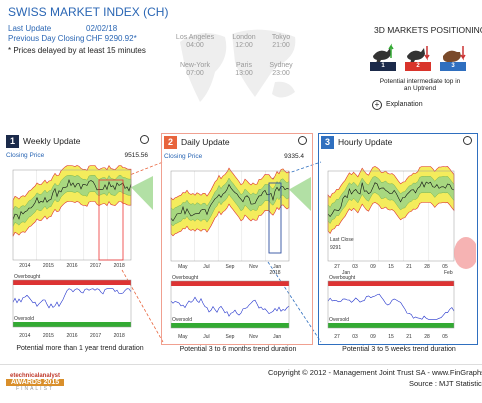  What do you see at coordinates (30, 28) in the screenshot?
I see `label: Last Update` at bounding box center [30, 28].